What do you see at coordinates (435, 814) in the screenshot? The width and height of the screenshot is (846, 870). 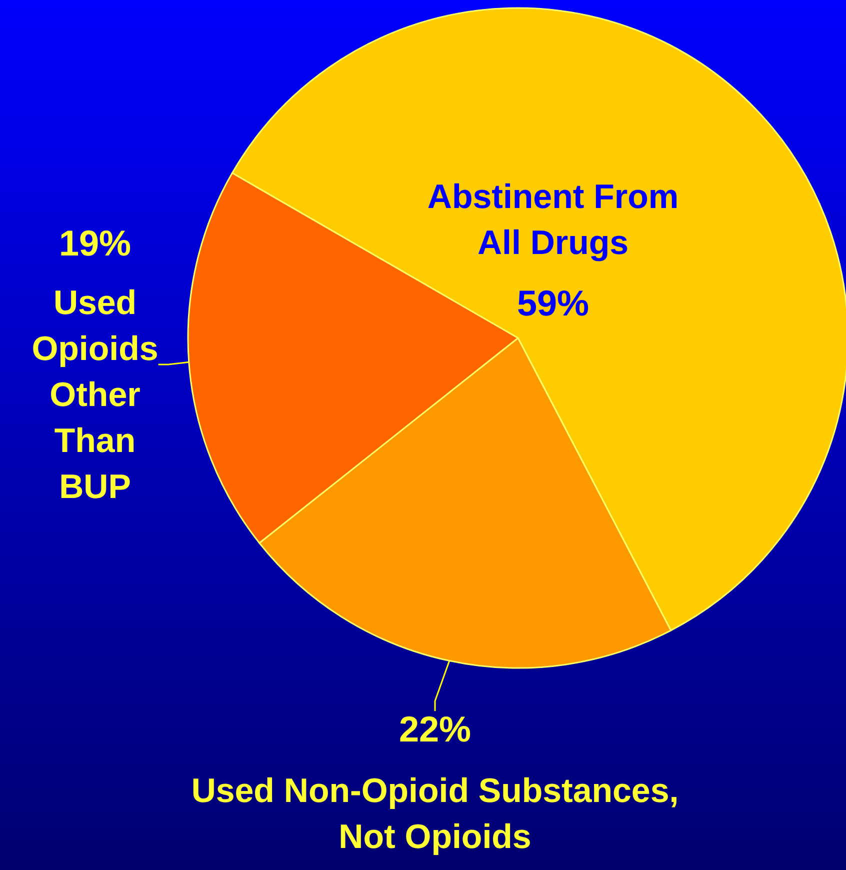 I see `slice-label: Used Non-Opioid Substances, Not Opioids` at bounding box center [435, 814].